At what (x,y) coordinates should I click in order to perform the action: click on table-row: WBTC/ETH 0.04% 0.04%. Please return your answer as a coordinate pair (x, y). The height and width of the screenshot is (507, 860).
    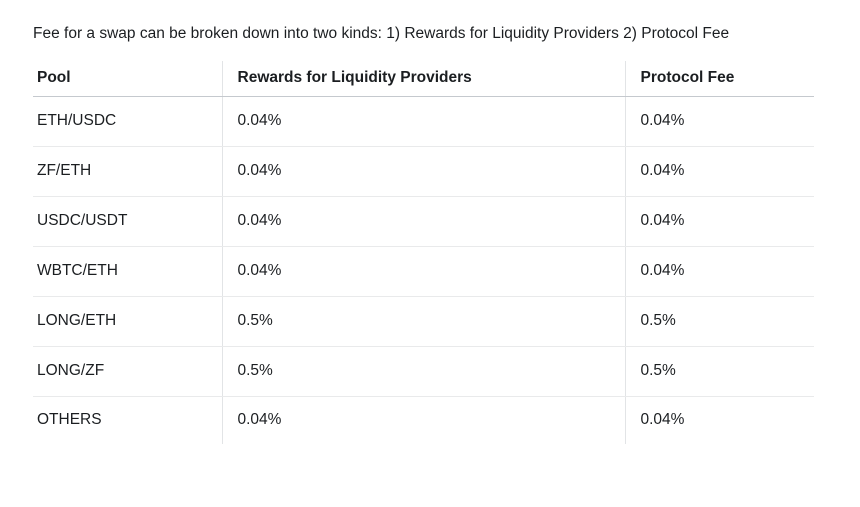
    Looking at the image, I should click on (423, 271).